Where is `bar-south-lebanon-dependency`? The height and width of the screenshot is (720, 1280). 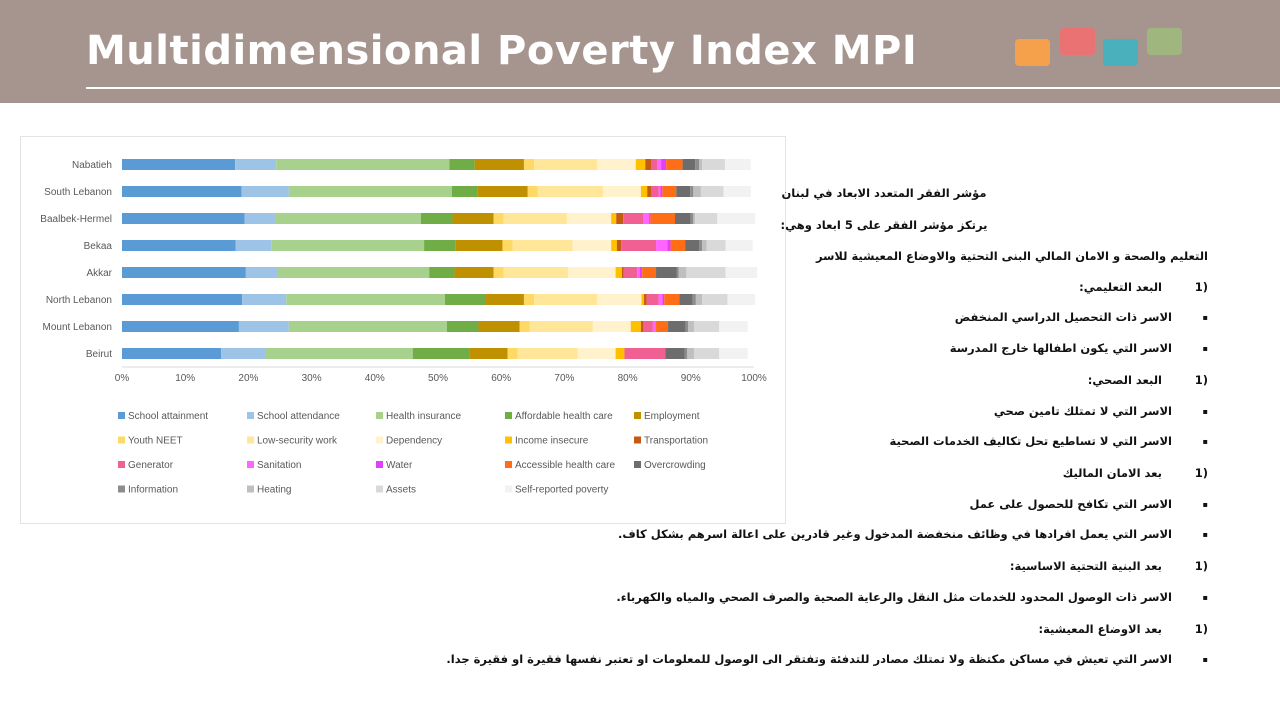 bar-south-lebanon-dependency is located at coordinates (621, 191).